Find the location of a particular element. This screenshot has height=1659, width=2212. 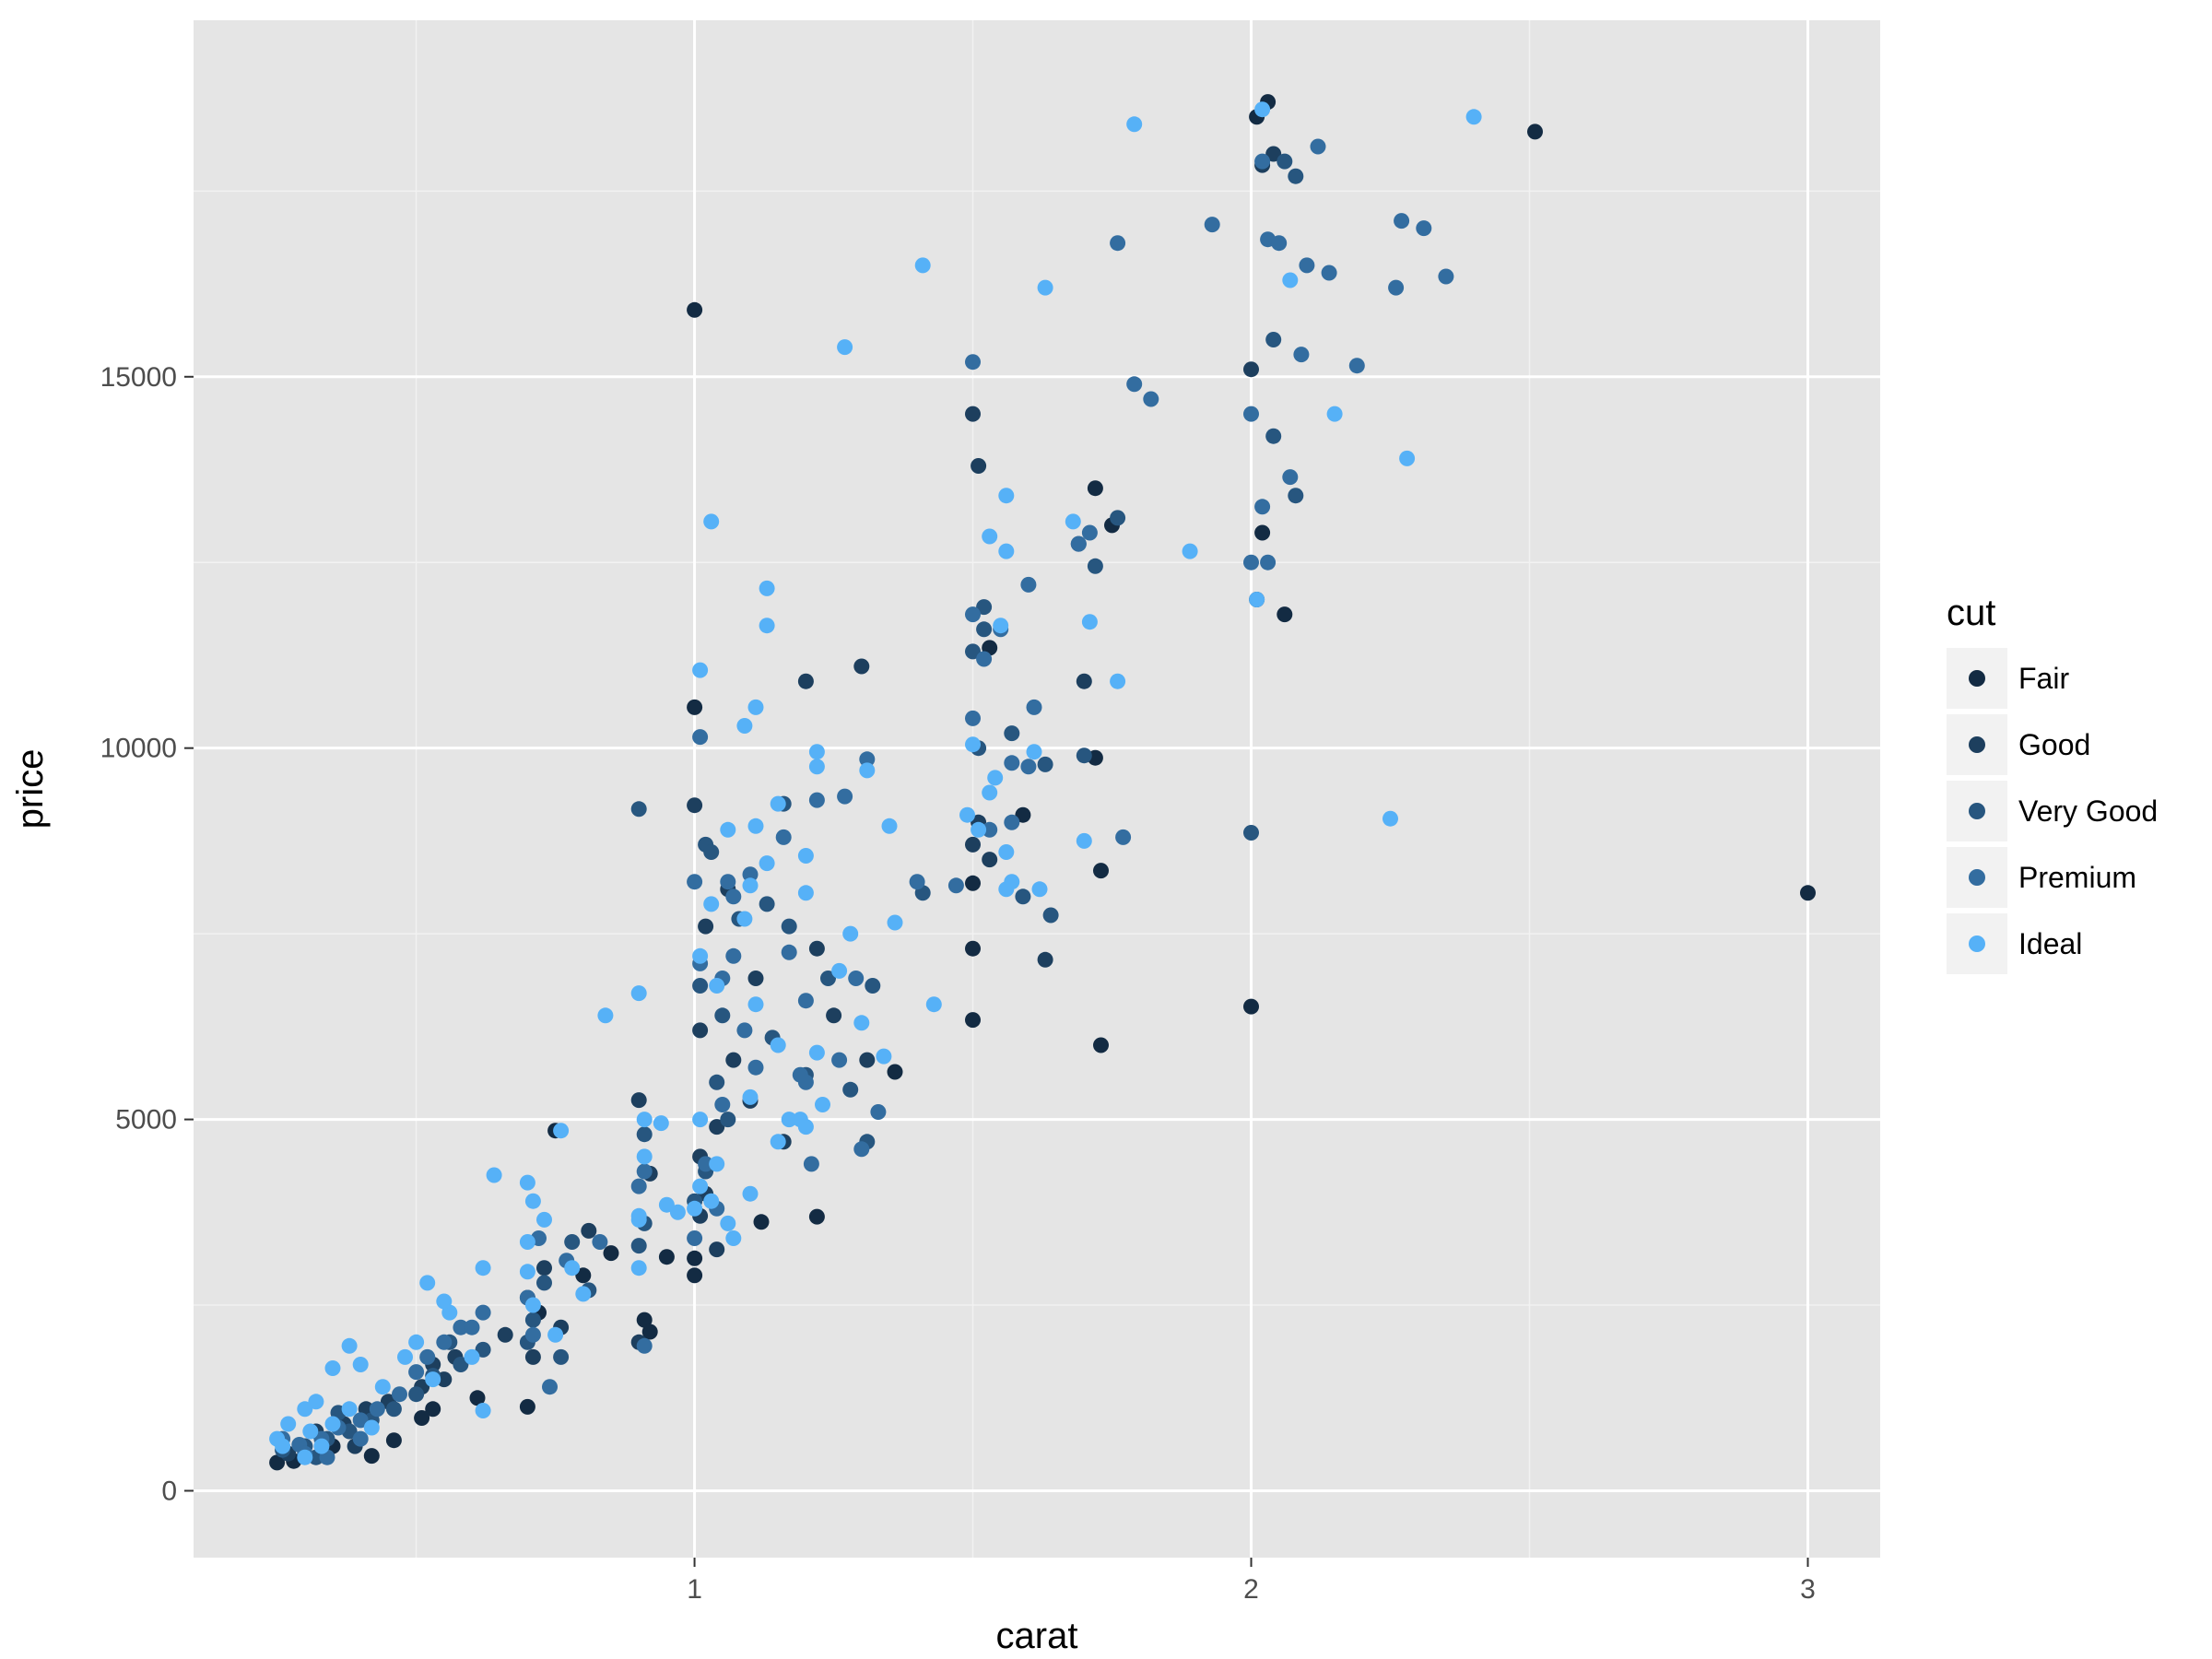

legend-label-ideal: Ideal is located at coordinates (2050, 943).